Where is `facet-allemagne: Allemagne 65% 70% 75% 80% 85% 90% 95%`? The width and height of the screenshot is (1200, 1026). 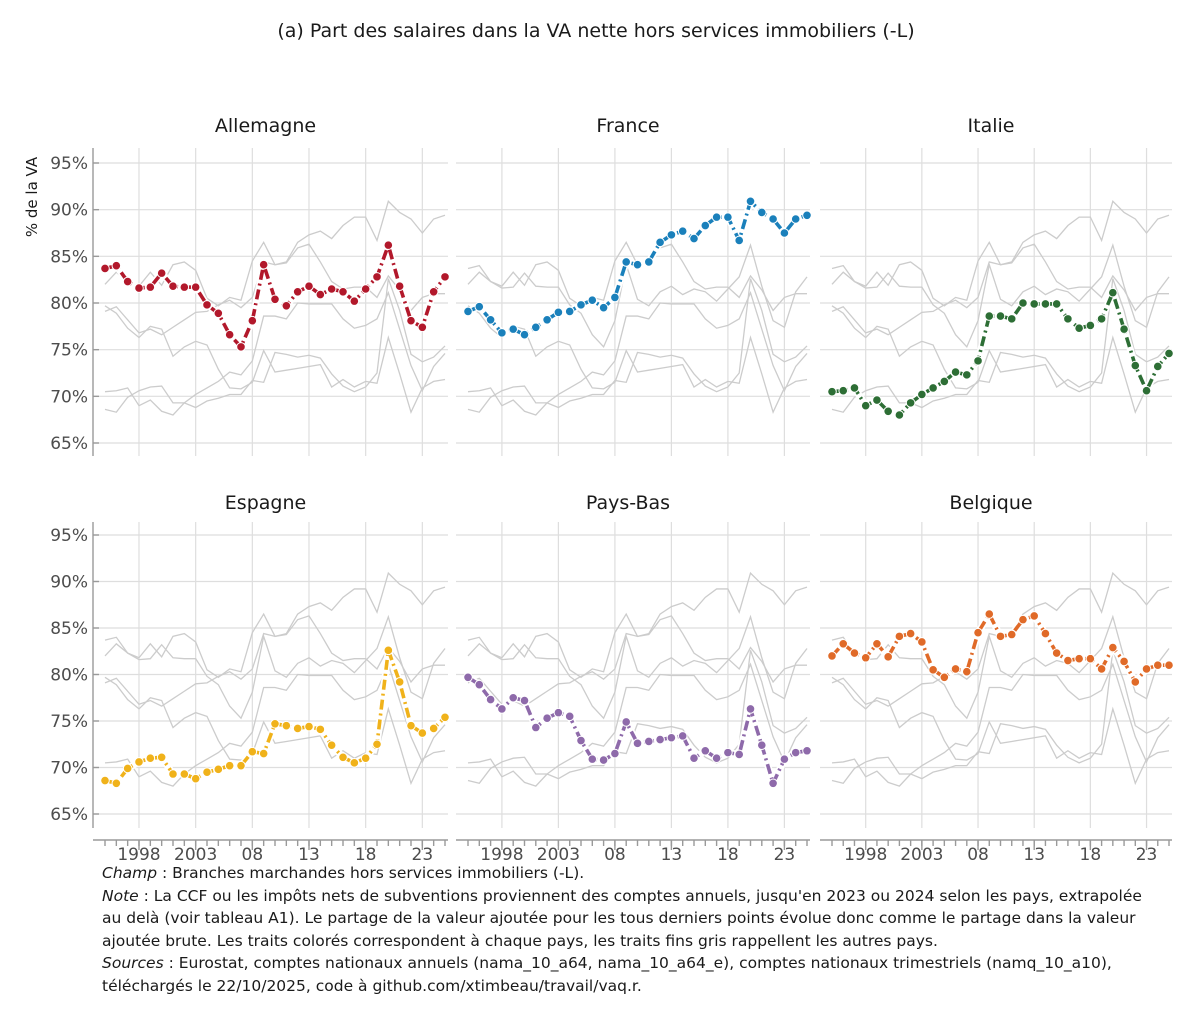 facet-allemagne: Allemagne 65% 70% 75% 80% 85% 90% 95% is located at coordinates (250, 285).